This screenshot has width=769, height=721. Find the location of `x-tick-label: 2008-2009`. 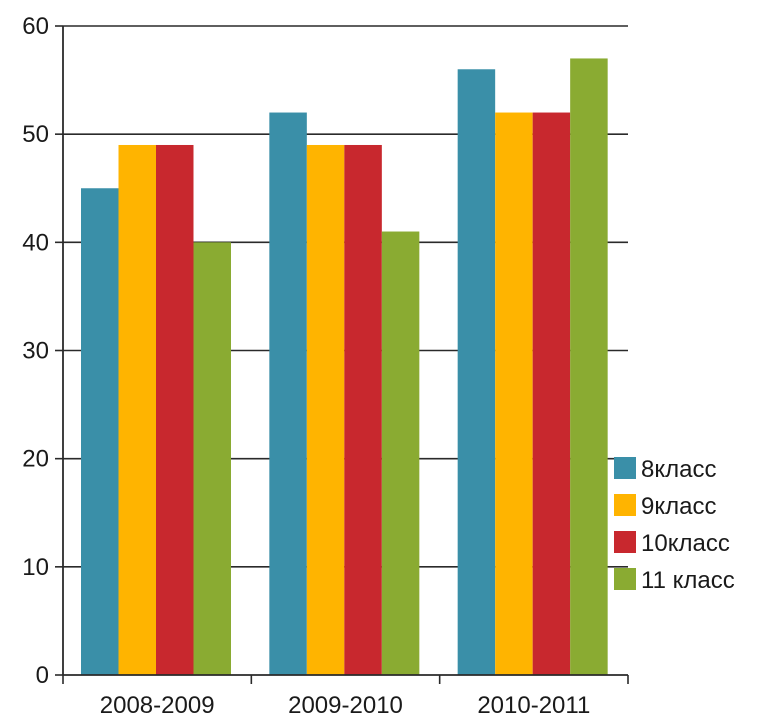

x-tick-label: 2008-2009 is located at coordinates (157, 705).